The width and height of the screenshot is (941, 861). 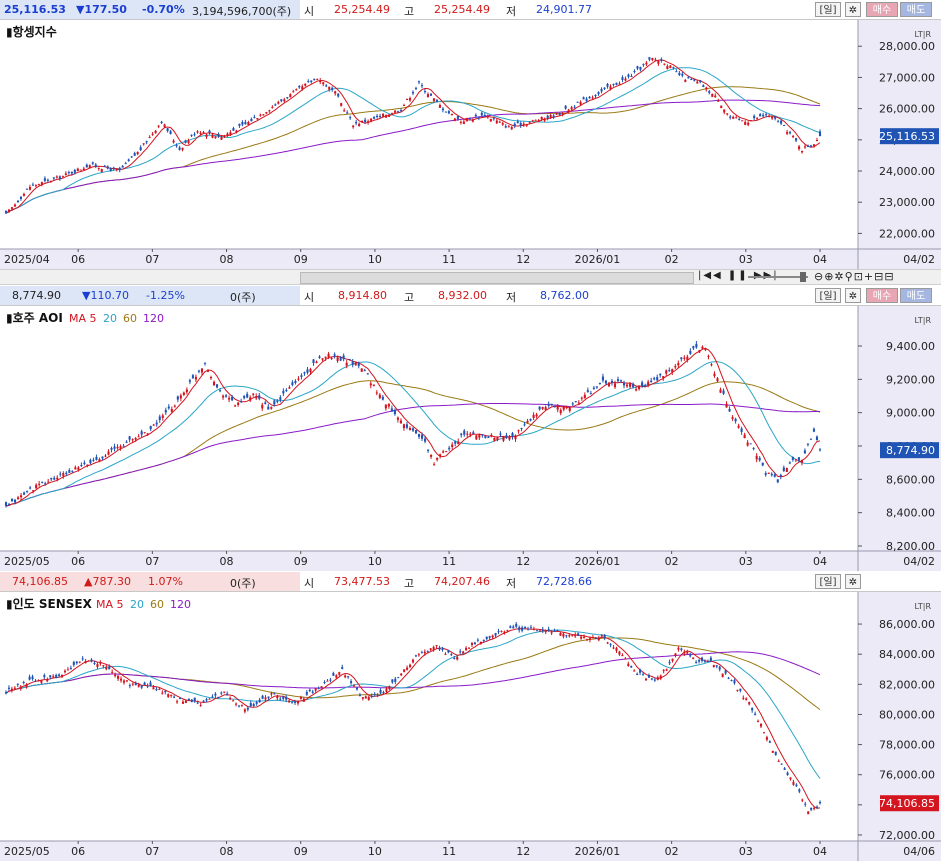 What do you see at coordinates (882, 9) in the screenshot?
I see `panel1-buy-button: 매수` at bounding box center [882, 9].